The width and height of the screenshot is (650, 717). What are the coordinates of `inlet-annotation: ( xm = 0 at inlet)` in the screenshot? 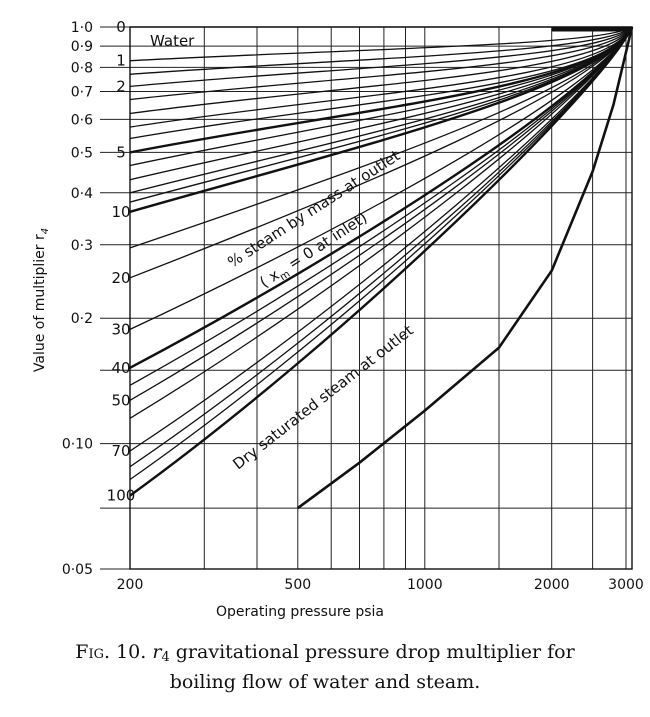 It's located at (314, 251).